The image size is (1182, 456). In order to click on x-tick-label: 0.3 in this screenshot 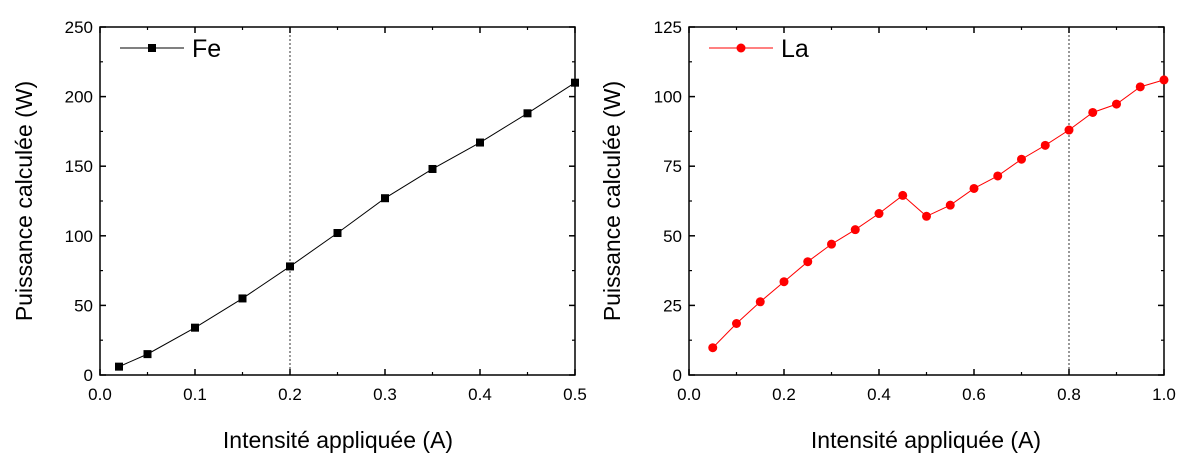, I will do `click(385, 394)`.